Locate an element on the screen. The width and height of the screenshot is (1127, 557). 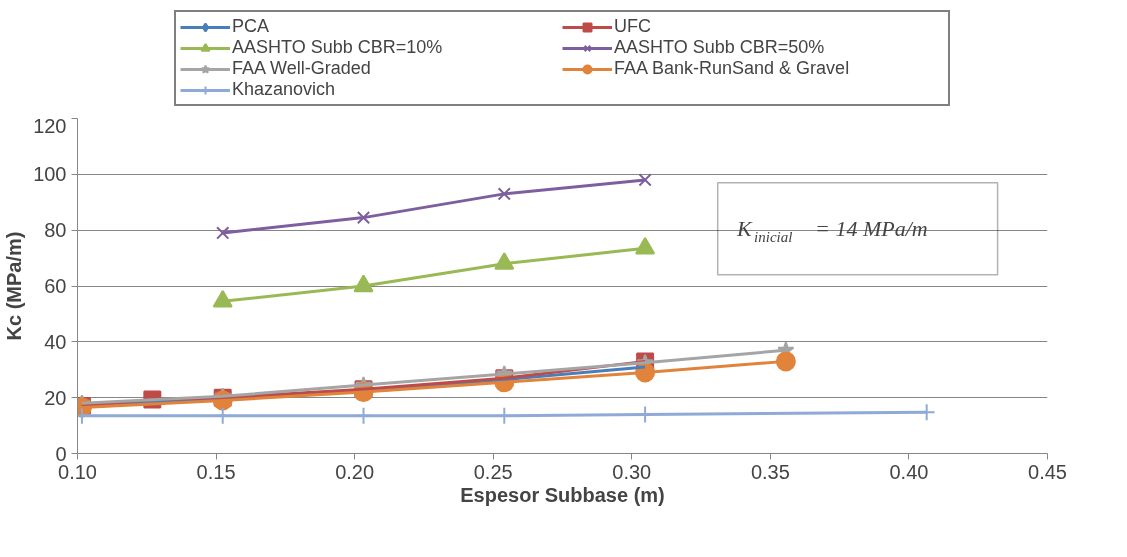
y-tick-label: 120 is located at coordinates (50, 125).